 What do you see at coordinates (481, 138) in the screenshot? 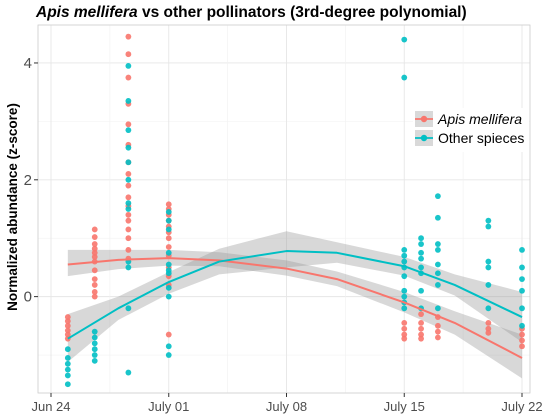
I see `legend-label-other: Other spieces` at bounding box center [481, 138].